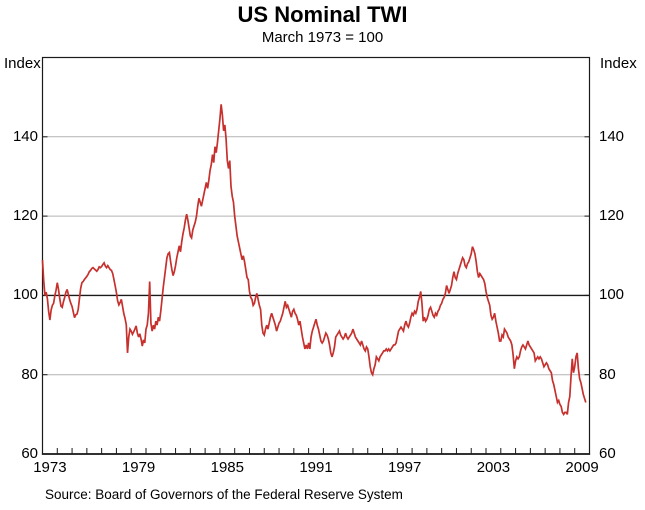  What do you see at coordinates (138, 467) in the screenshot?
I see `x-axis-label-1979: 1979` at bounding box center [138, 467].